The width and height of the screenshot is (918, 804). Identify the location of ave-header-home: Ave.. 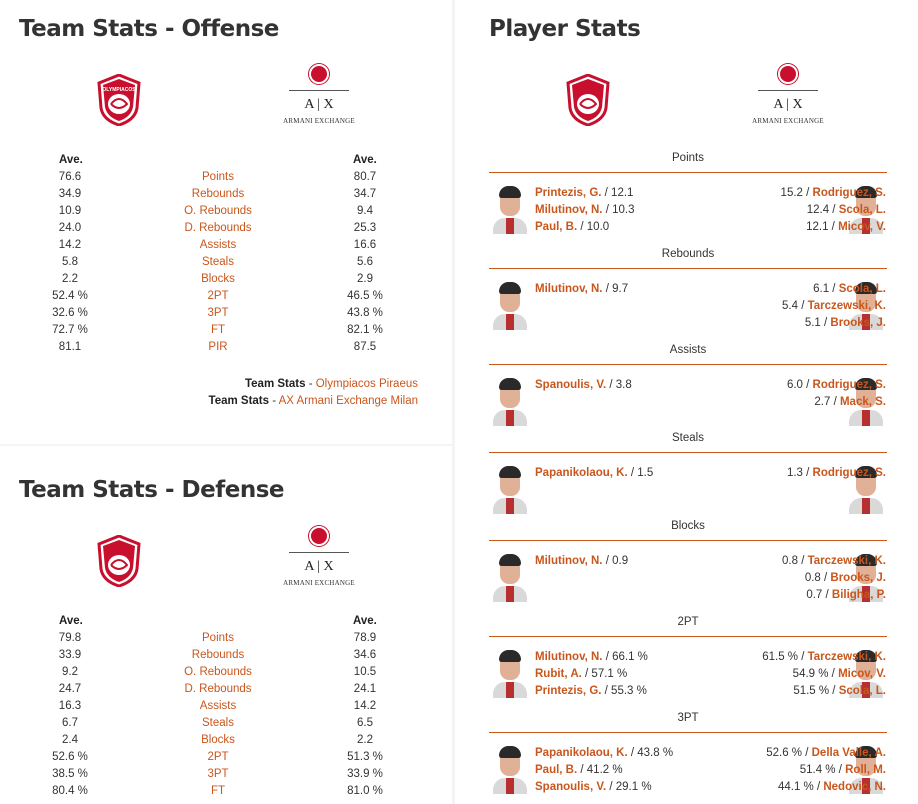
(71, 160).